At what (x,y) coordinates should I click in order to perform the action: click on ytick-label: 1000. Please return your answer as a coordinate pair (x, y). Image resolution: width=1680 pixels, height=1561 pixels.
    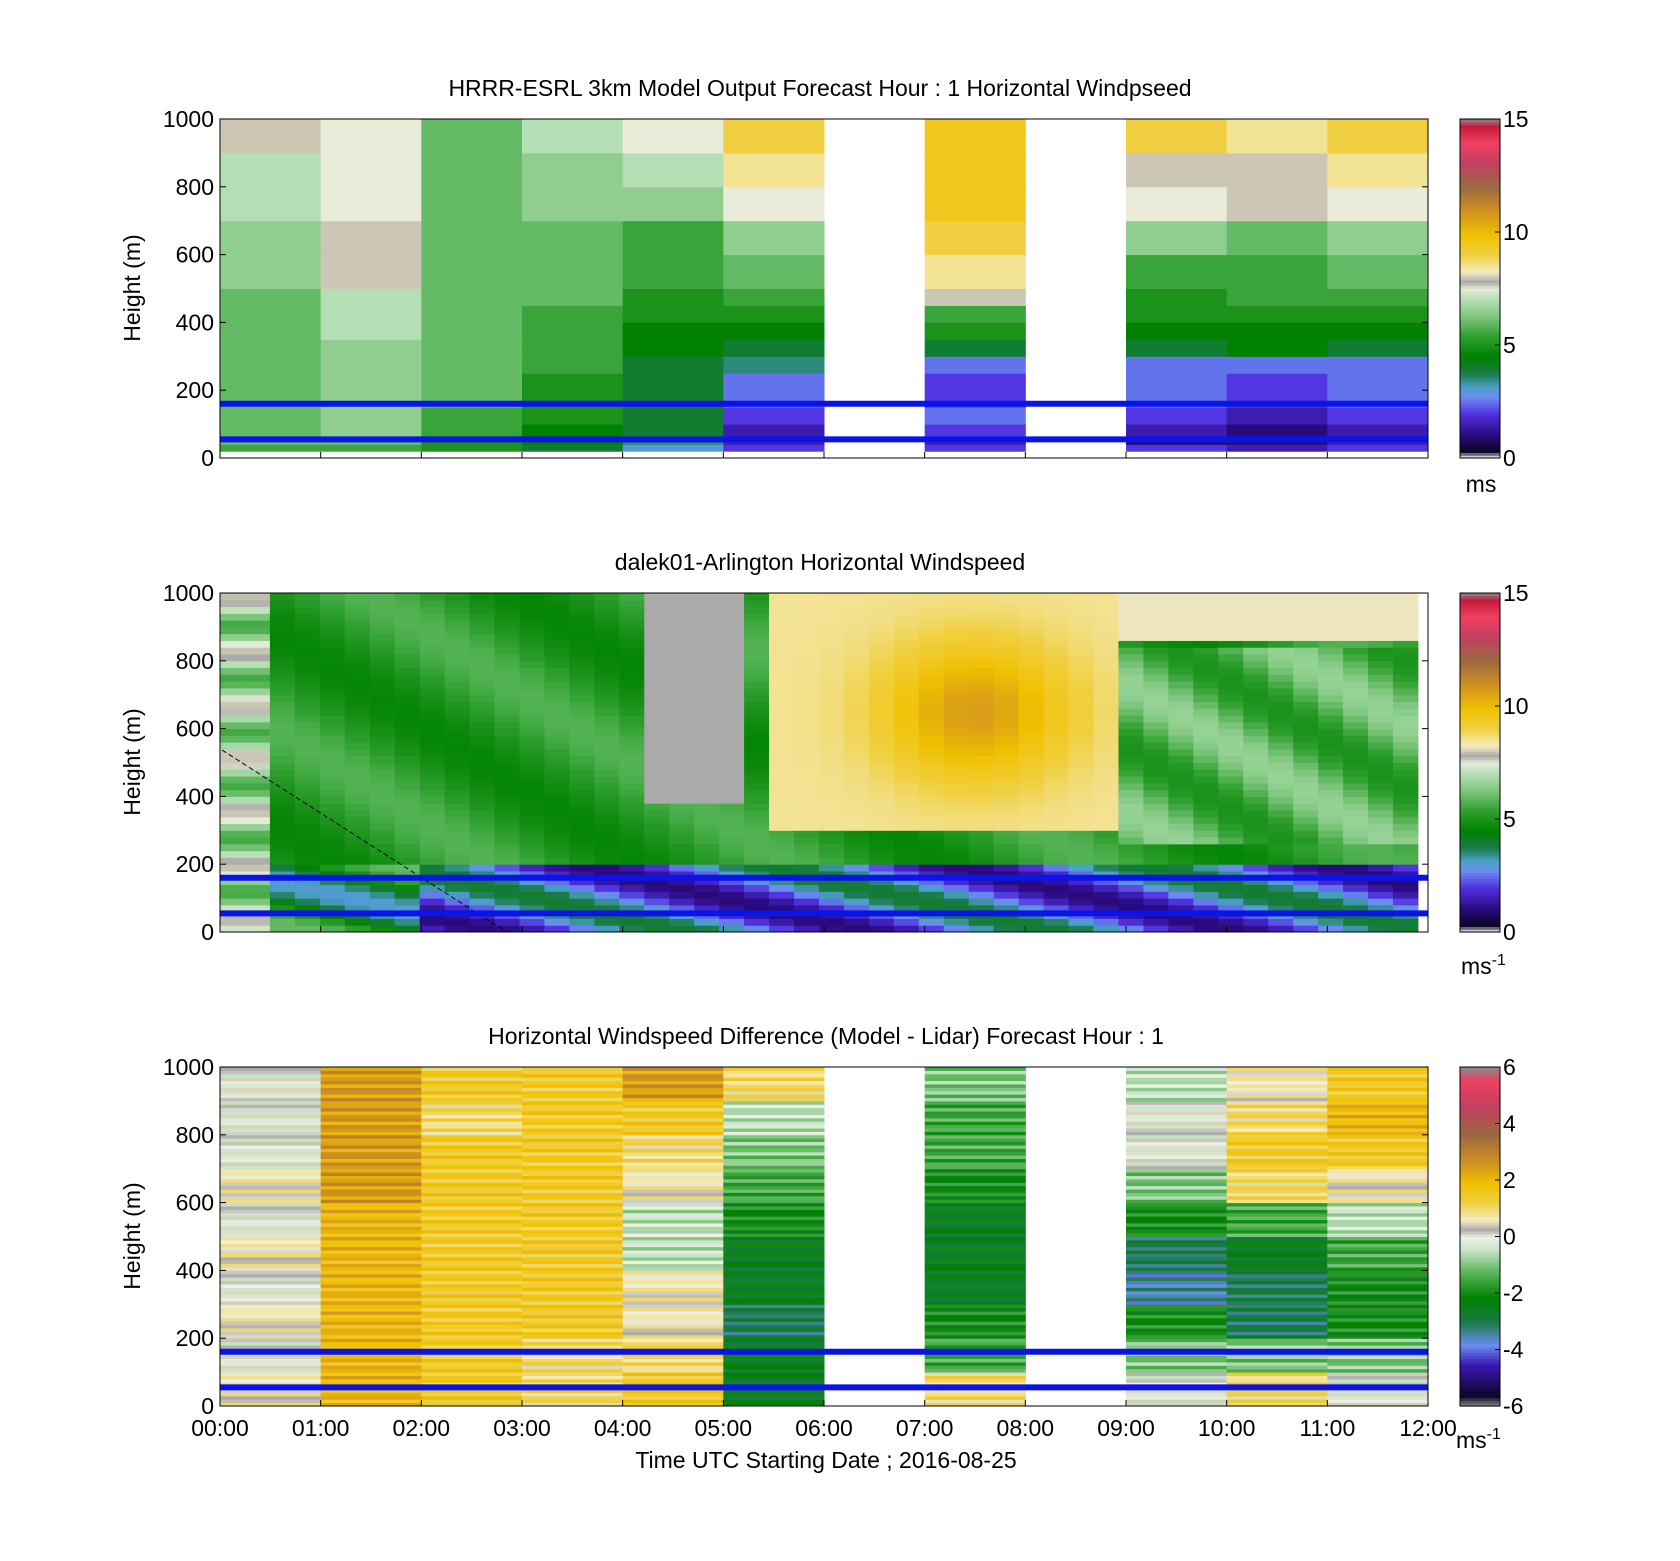
    Looking at the image, I should click on (188, 1067).